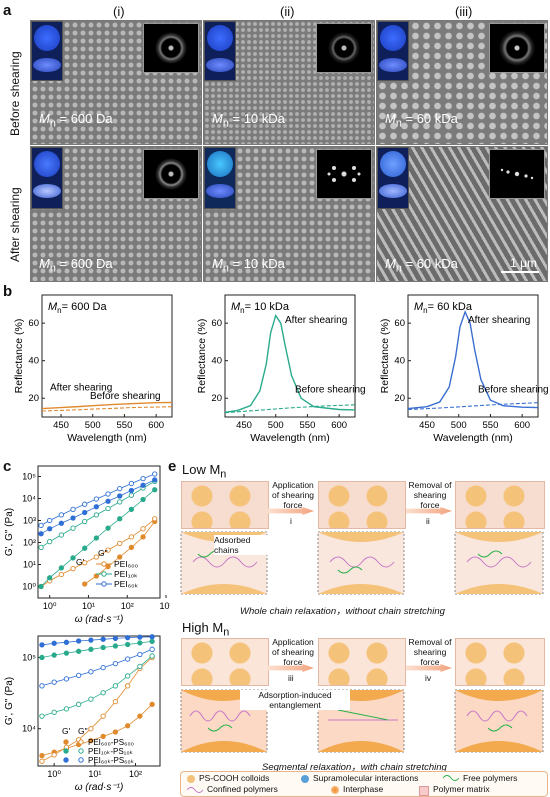 The width and height of the screenshot is (550, 797). What do you see at coordinates (125, 396) in the screenshot?
I see `before-shearing-label: Before shearing` at bounding box center [125, 396].